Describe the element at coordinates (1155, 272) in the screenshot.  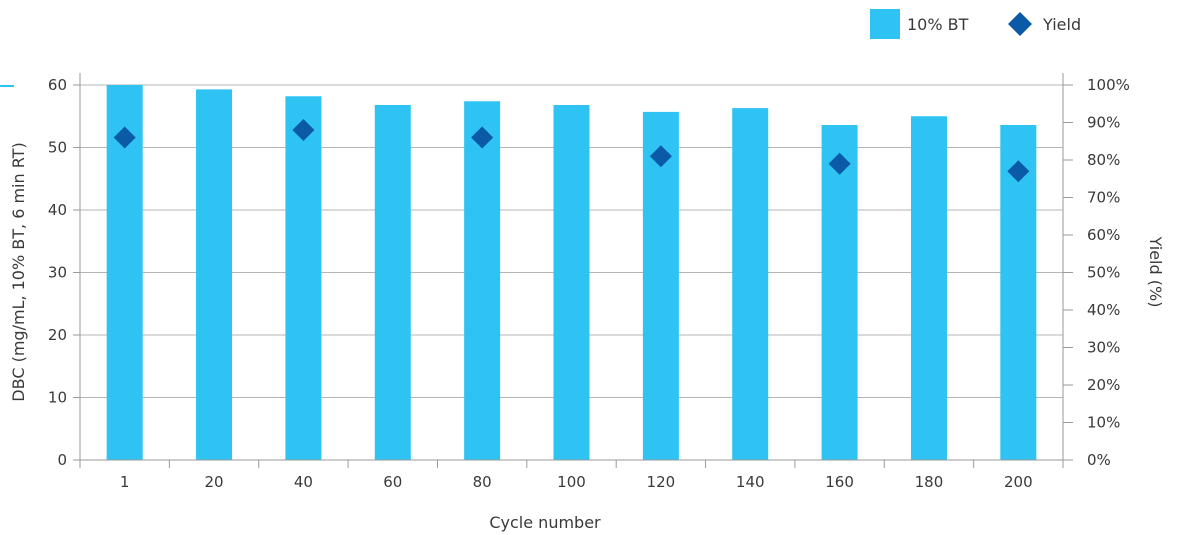
I see `y2-axis-title: Yield (%)` at that location.